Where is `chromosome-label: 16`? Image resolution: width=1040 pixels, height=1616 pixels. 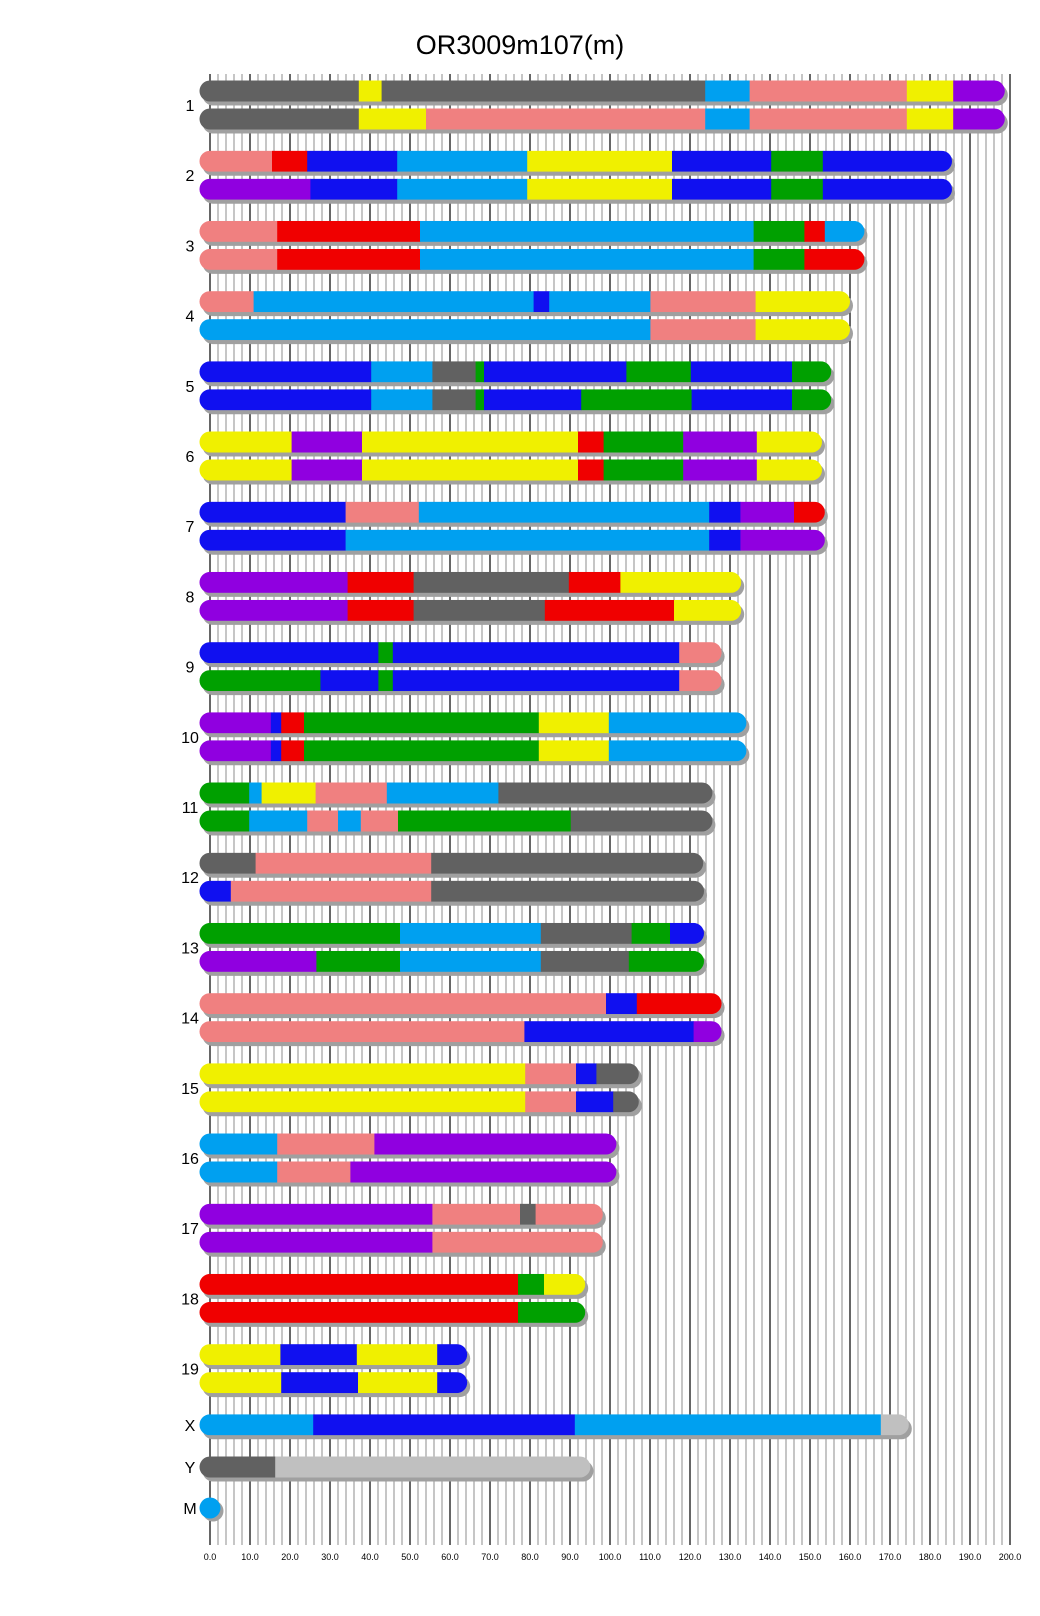
chromosome-label: 16 is located at coordinates (190, 1159).